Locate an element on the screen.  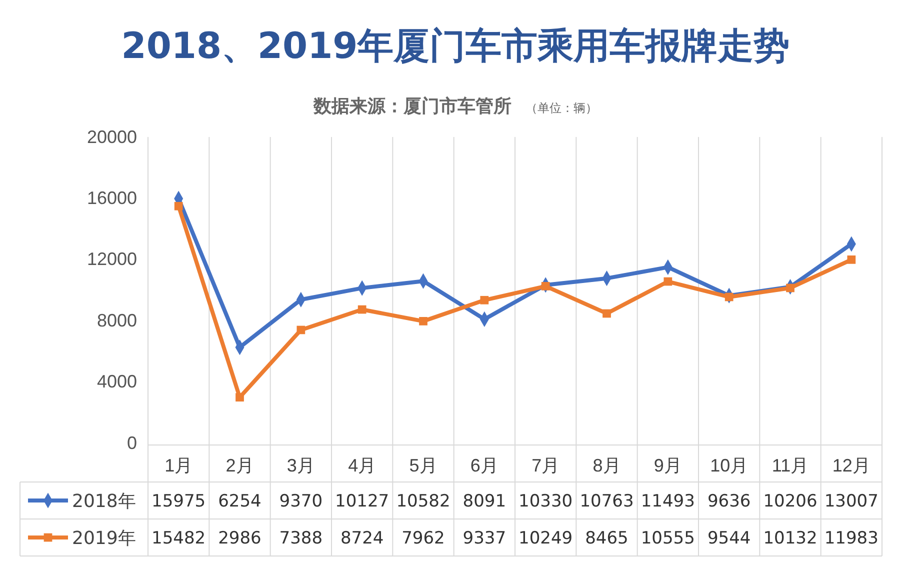
legend-label: 2019年 is located at coordinates (104, 538).